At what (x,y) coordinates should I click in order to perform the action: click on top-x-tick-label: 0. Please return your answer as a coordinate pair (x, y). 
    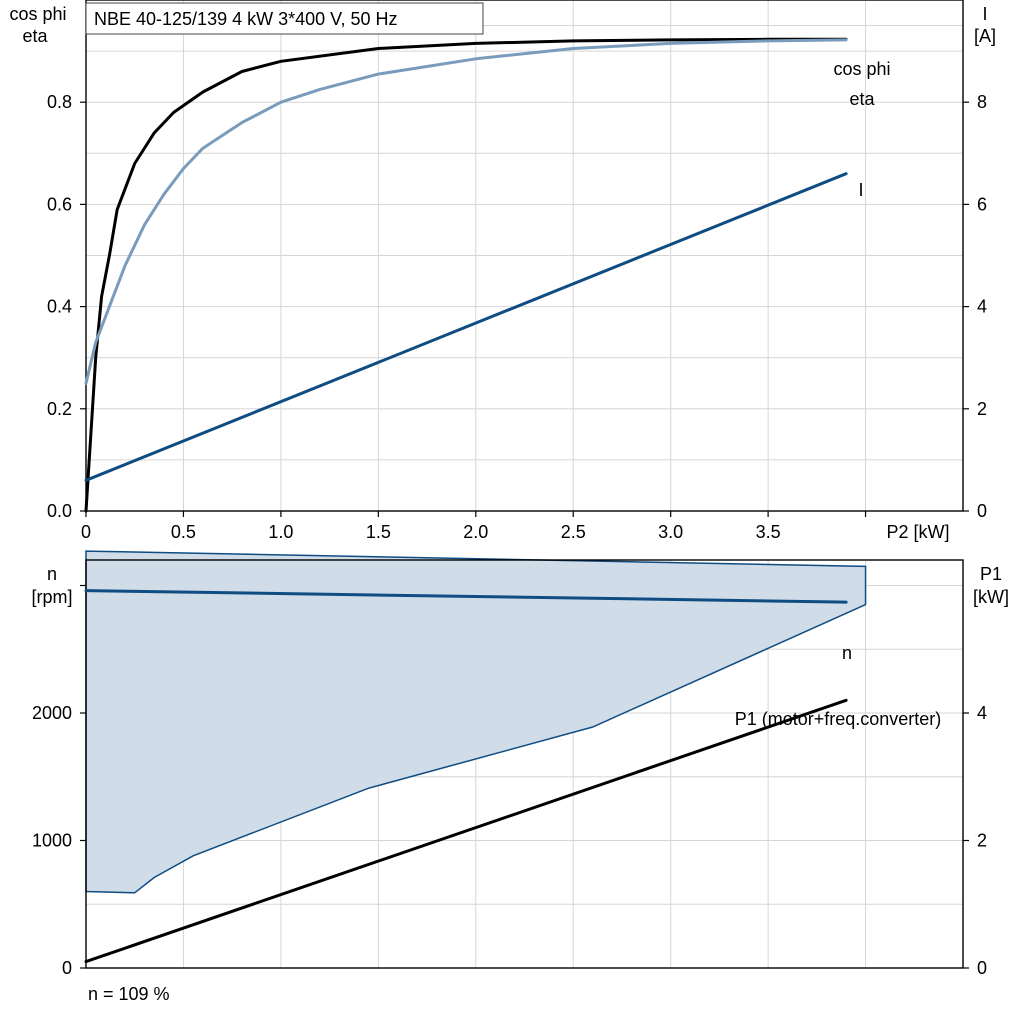
    Looking at the image, I should click on (86, 532).